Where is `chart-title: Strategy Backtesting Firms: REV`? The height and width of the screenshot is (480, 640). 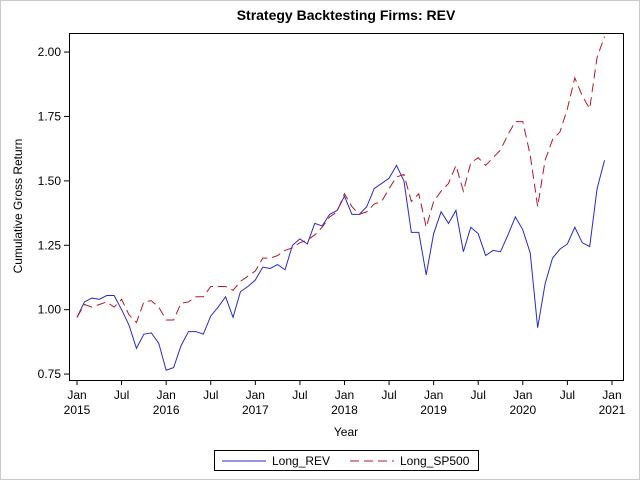
chart-title: Strategy Backtesting Firms: REV is located at coordinates (346, 15).